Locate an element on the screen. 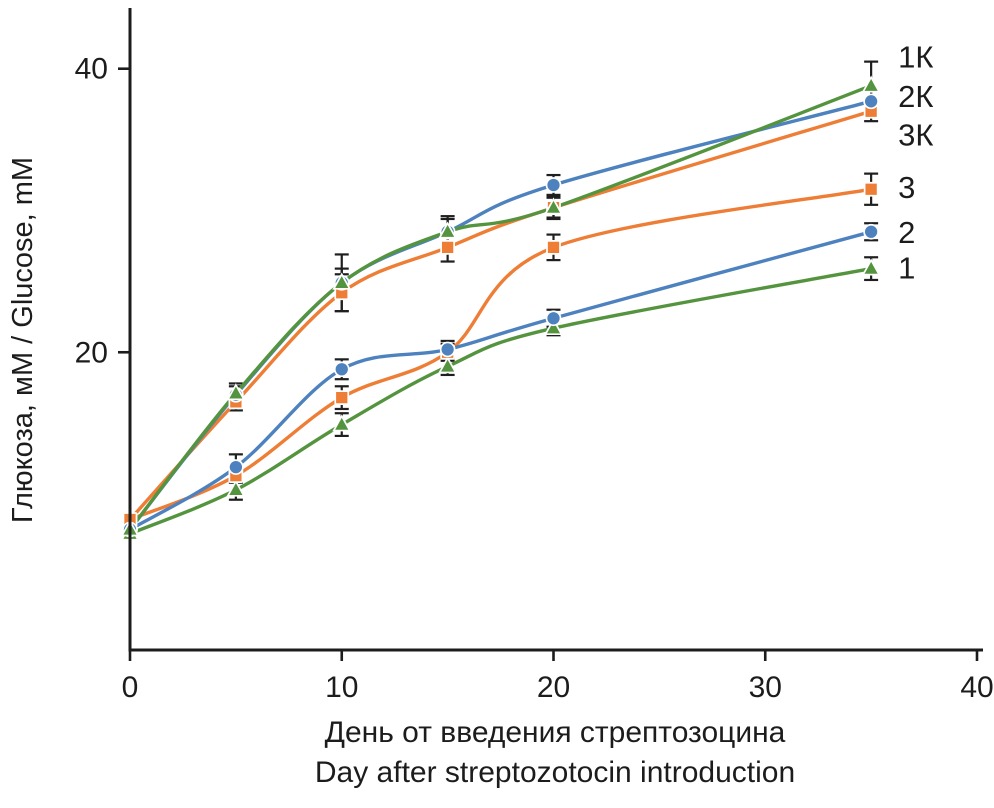 The height and width of the screenshot is (808, 994). x-axis-label-en: Day after streptozotocin introduction is located at coordinates (555, 772).